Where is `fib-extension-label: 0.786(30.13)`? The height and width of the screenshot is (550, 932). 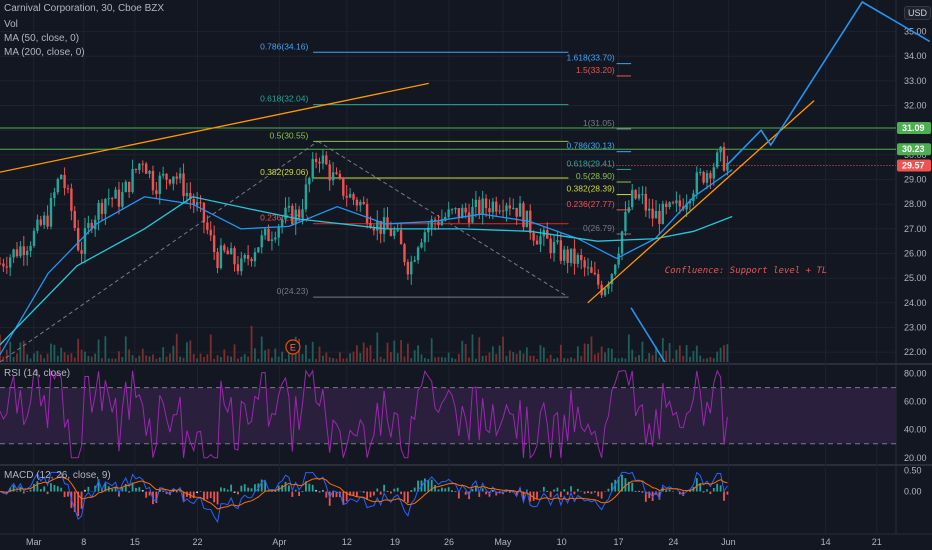 fib-extension-label: 0.786(30.13) is located at coordinates (590, 146).